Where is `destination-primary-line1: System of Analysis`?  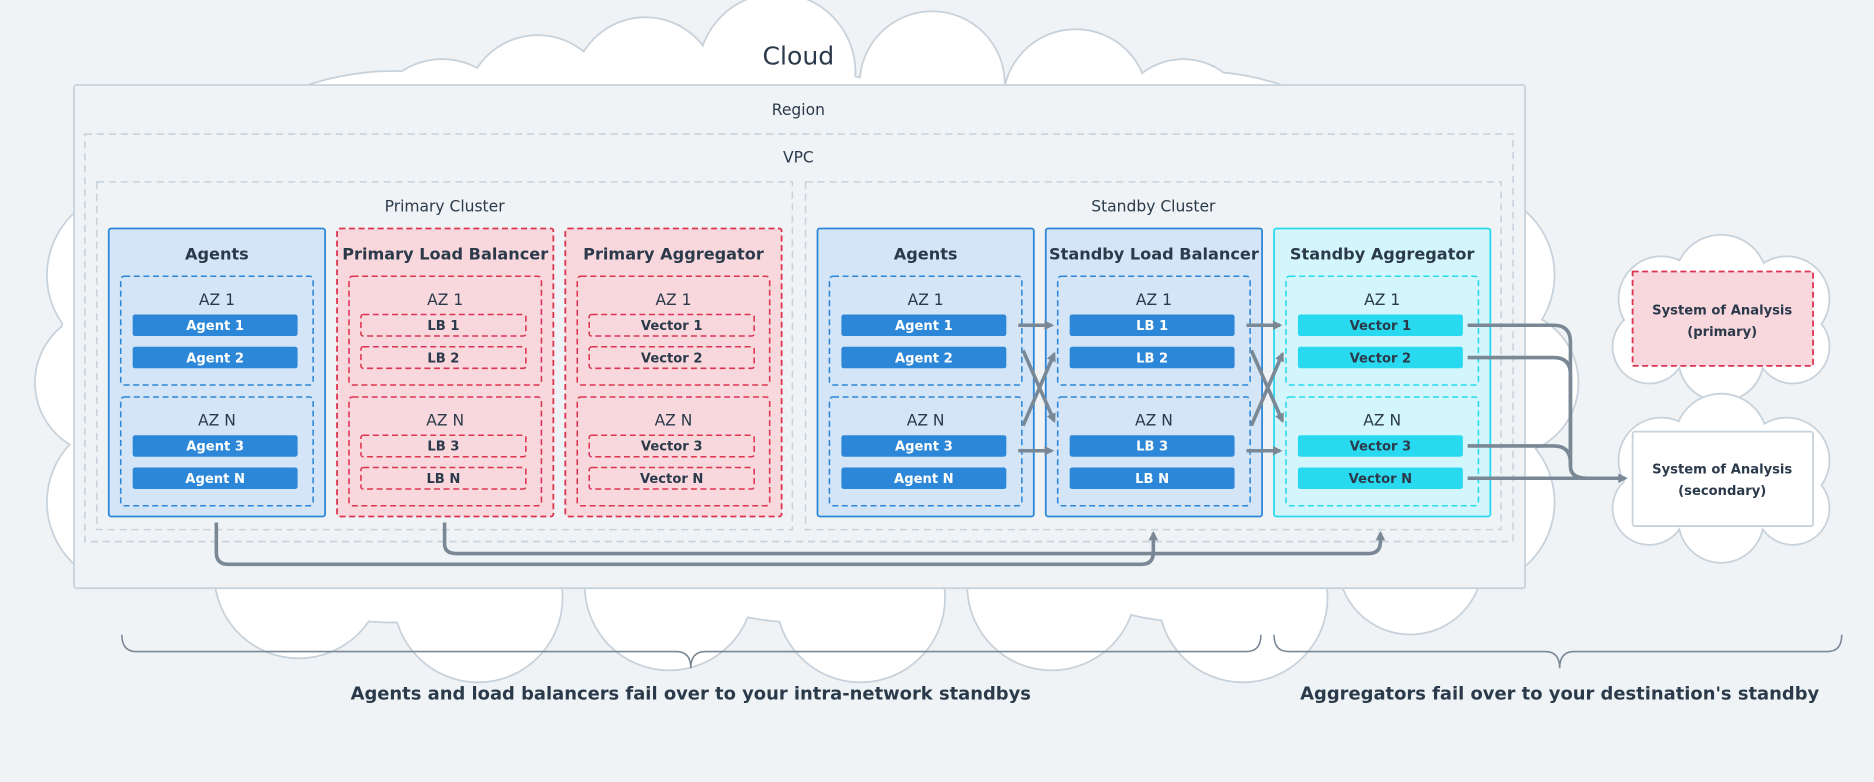
destination-primary-line1: System of Analysis is located at coordinates (1722, 311).